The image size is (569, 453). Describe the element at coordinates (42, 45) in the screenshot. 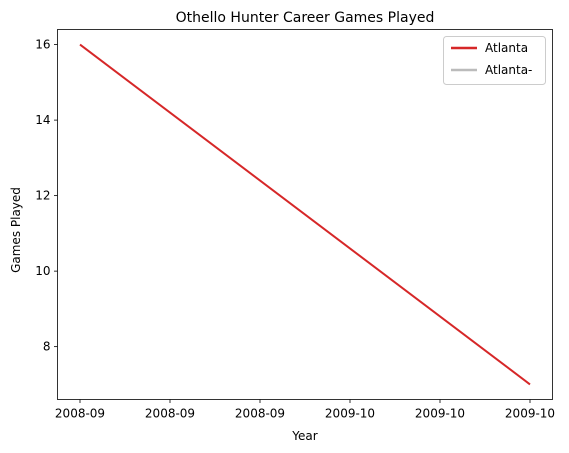

I see `y-tick-label: 16` at that location.